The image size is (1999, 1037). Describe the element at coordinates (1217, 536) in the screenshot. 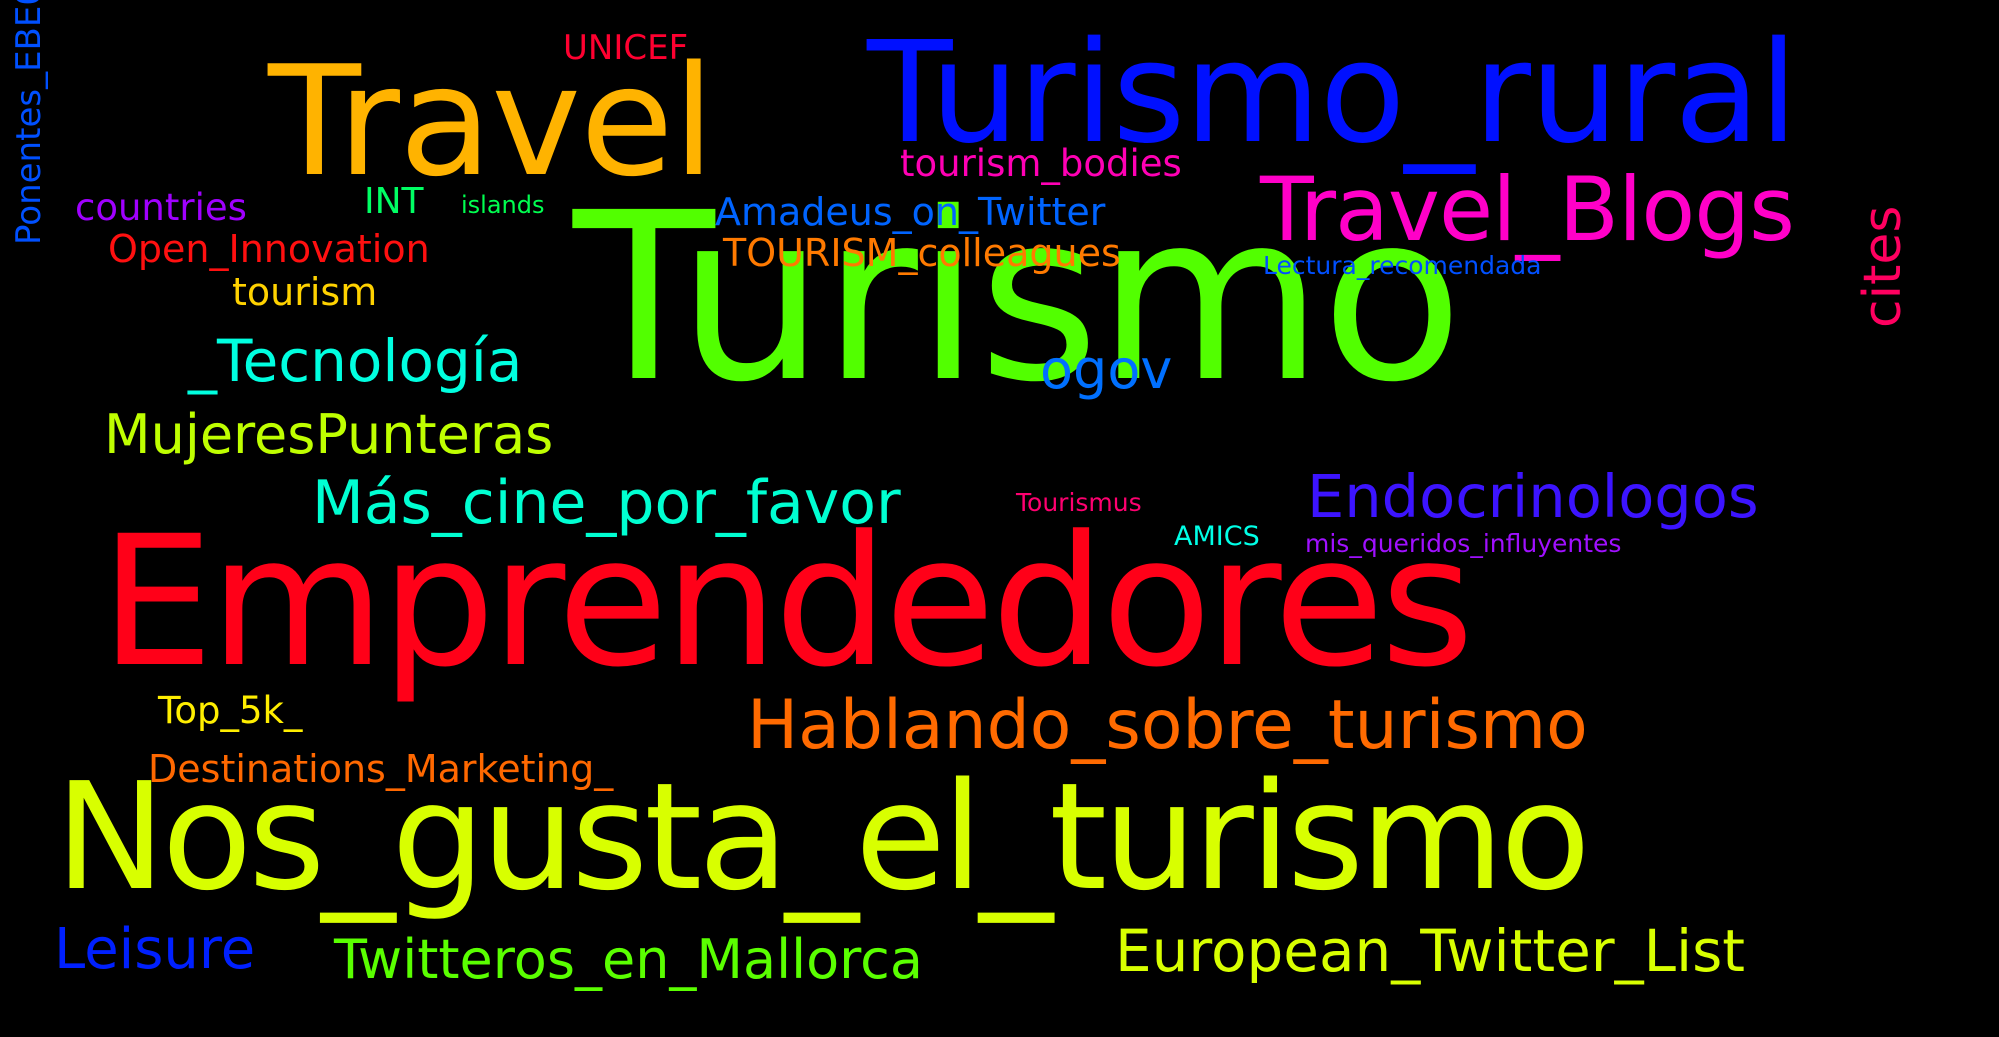

I see `word-amics: AMICS` at that location.